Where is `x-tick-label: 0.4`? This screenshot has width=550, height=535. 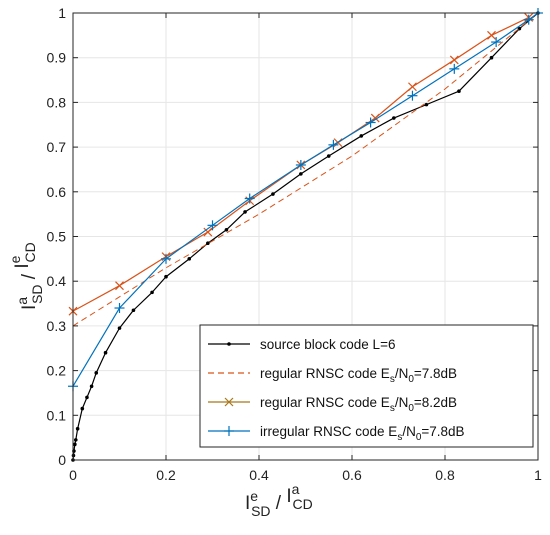
x-tick-label: 0.4 is located at coordinates (259, 475).